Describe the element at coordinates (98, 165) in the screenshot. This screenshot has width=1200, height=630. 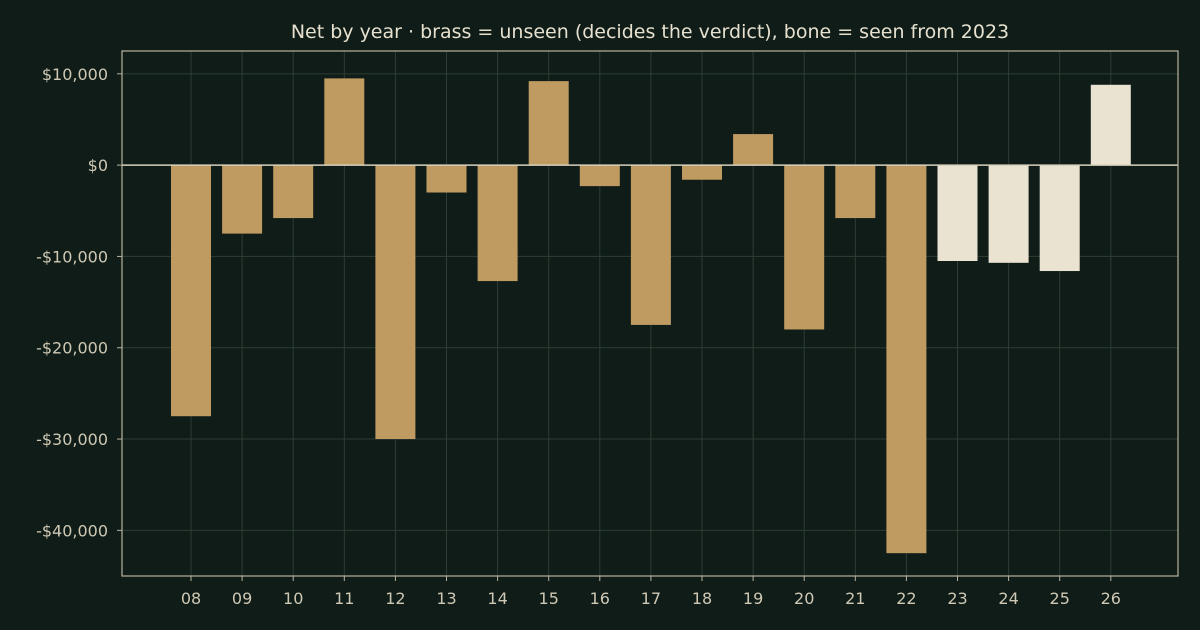
I see `y-tick-label: $0` at that location.